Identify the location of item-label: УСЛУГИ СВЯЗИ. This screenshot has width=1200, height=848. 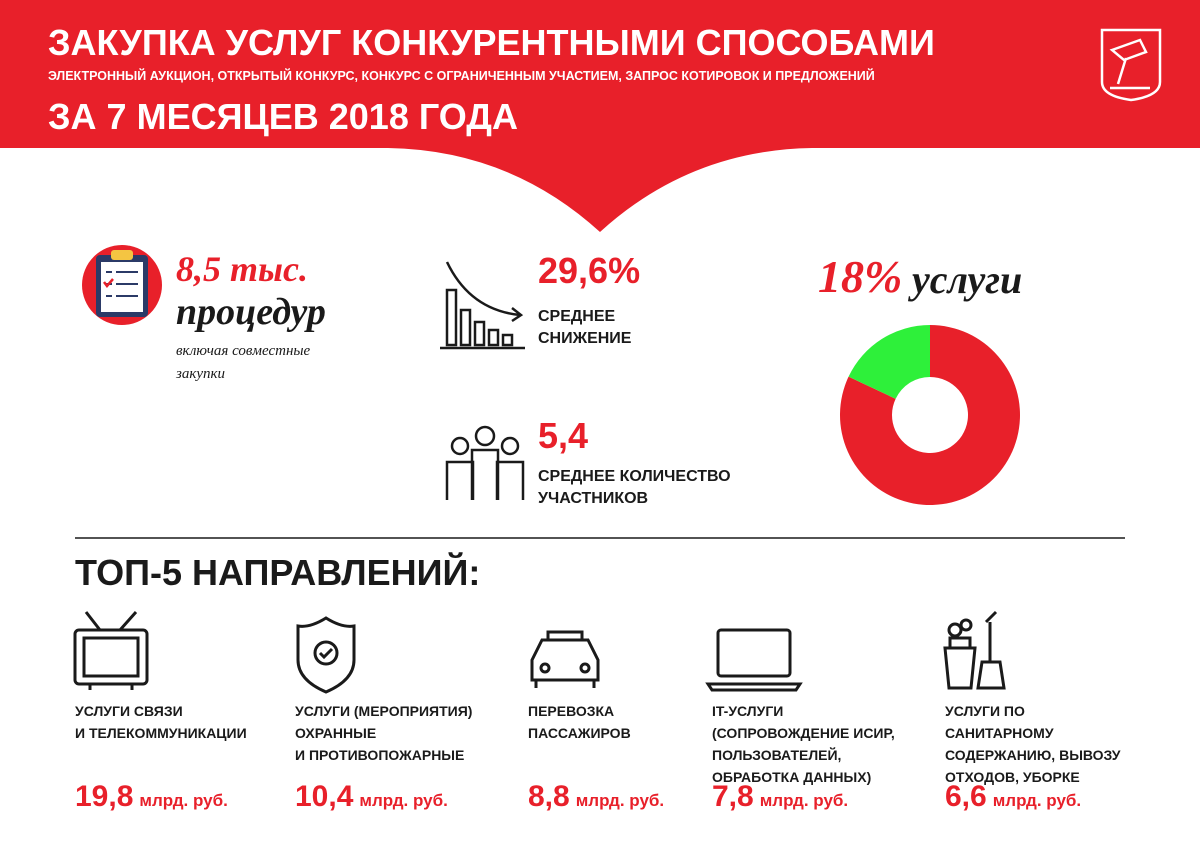
(129, 711).